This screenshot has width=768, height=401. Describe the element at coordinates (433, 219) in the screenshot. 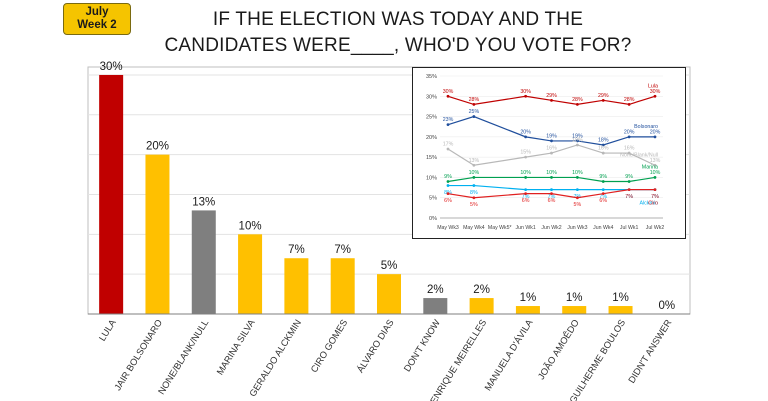

I see `inset-y-tick: 0%` at that location.